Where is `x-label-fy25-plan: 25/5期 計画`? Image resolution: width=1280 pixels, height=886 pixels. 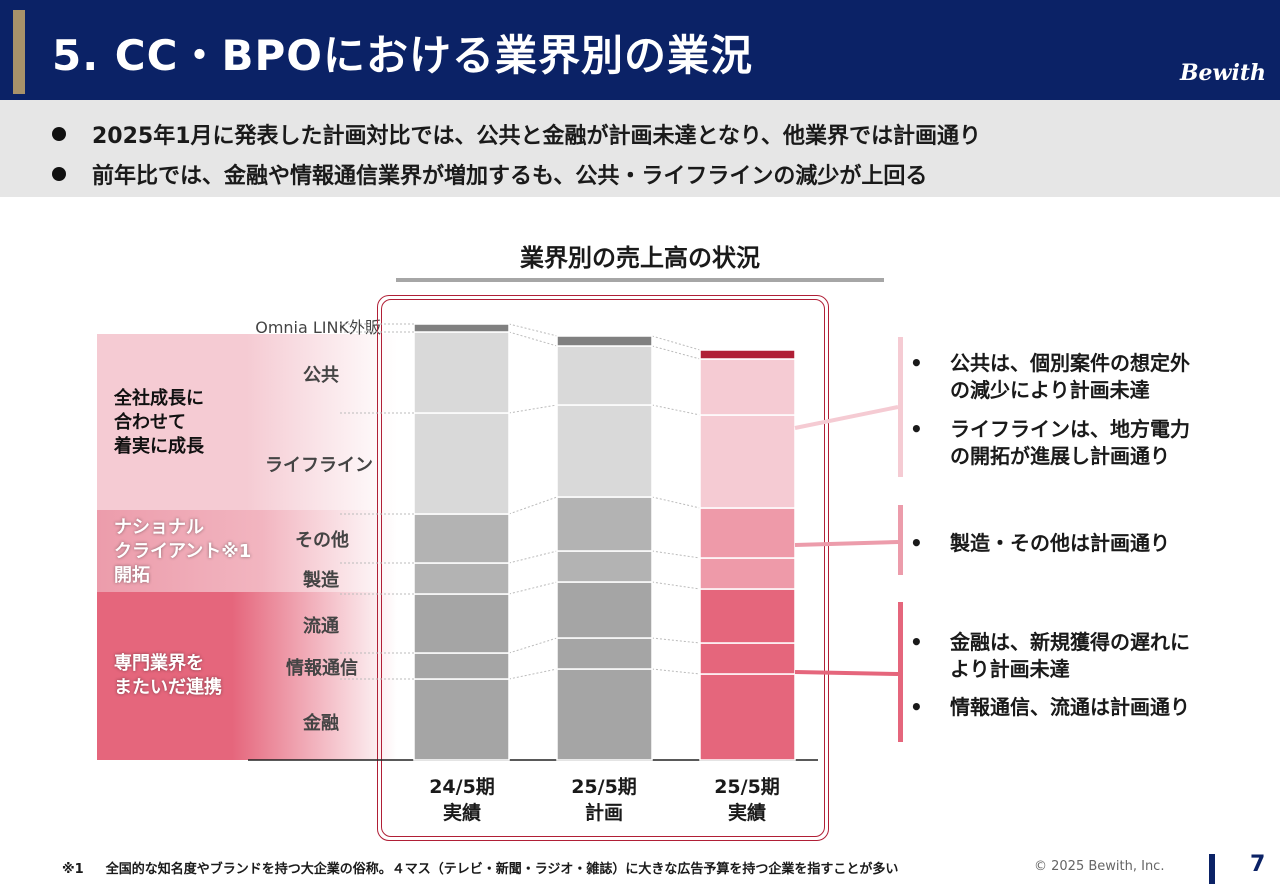
x-label-fy25-plan: 25/5期 計画 is located at coordinates (604, 800).